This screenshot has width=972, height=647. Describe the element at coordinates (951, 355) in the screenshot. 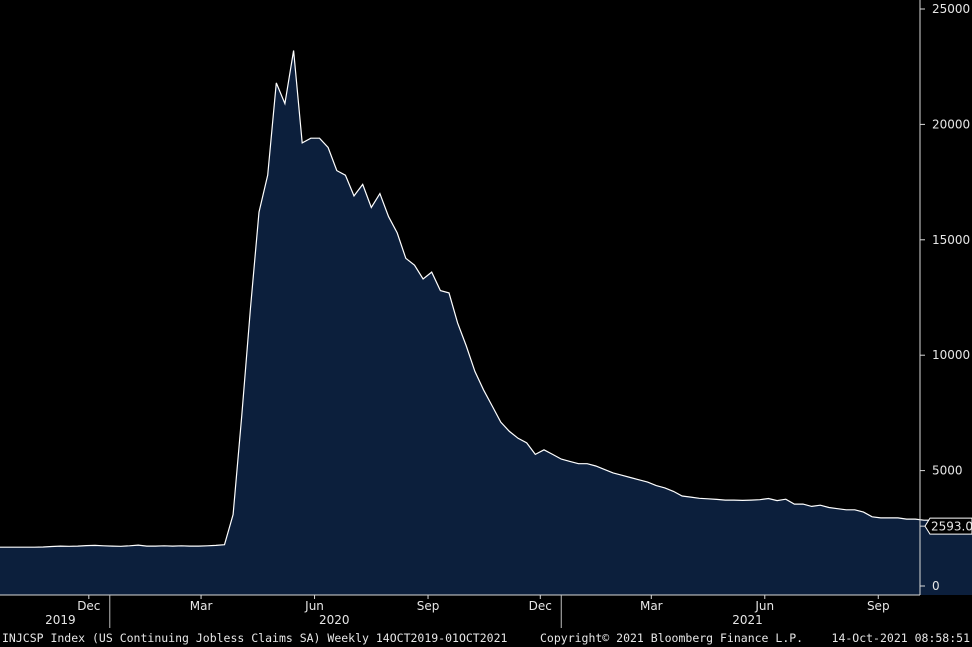

I see `y-tick-label: 10000` at that location.